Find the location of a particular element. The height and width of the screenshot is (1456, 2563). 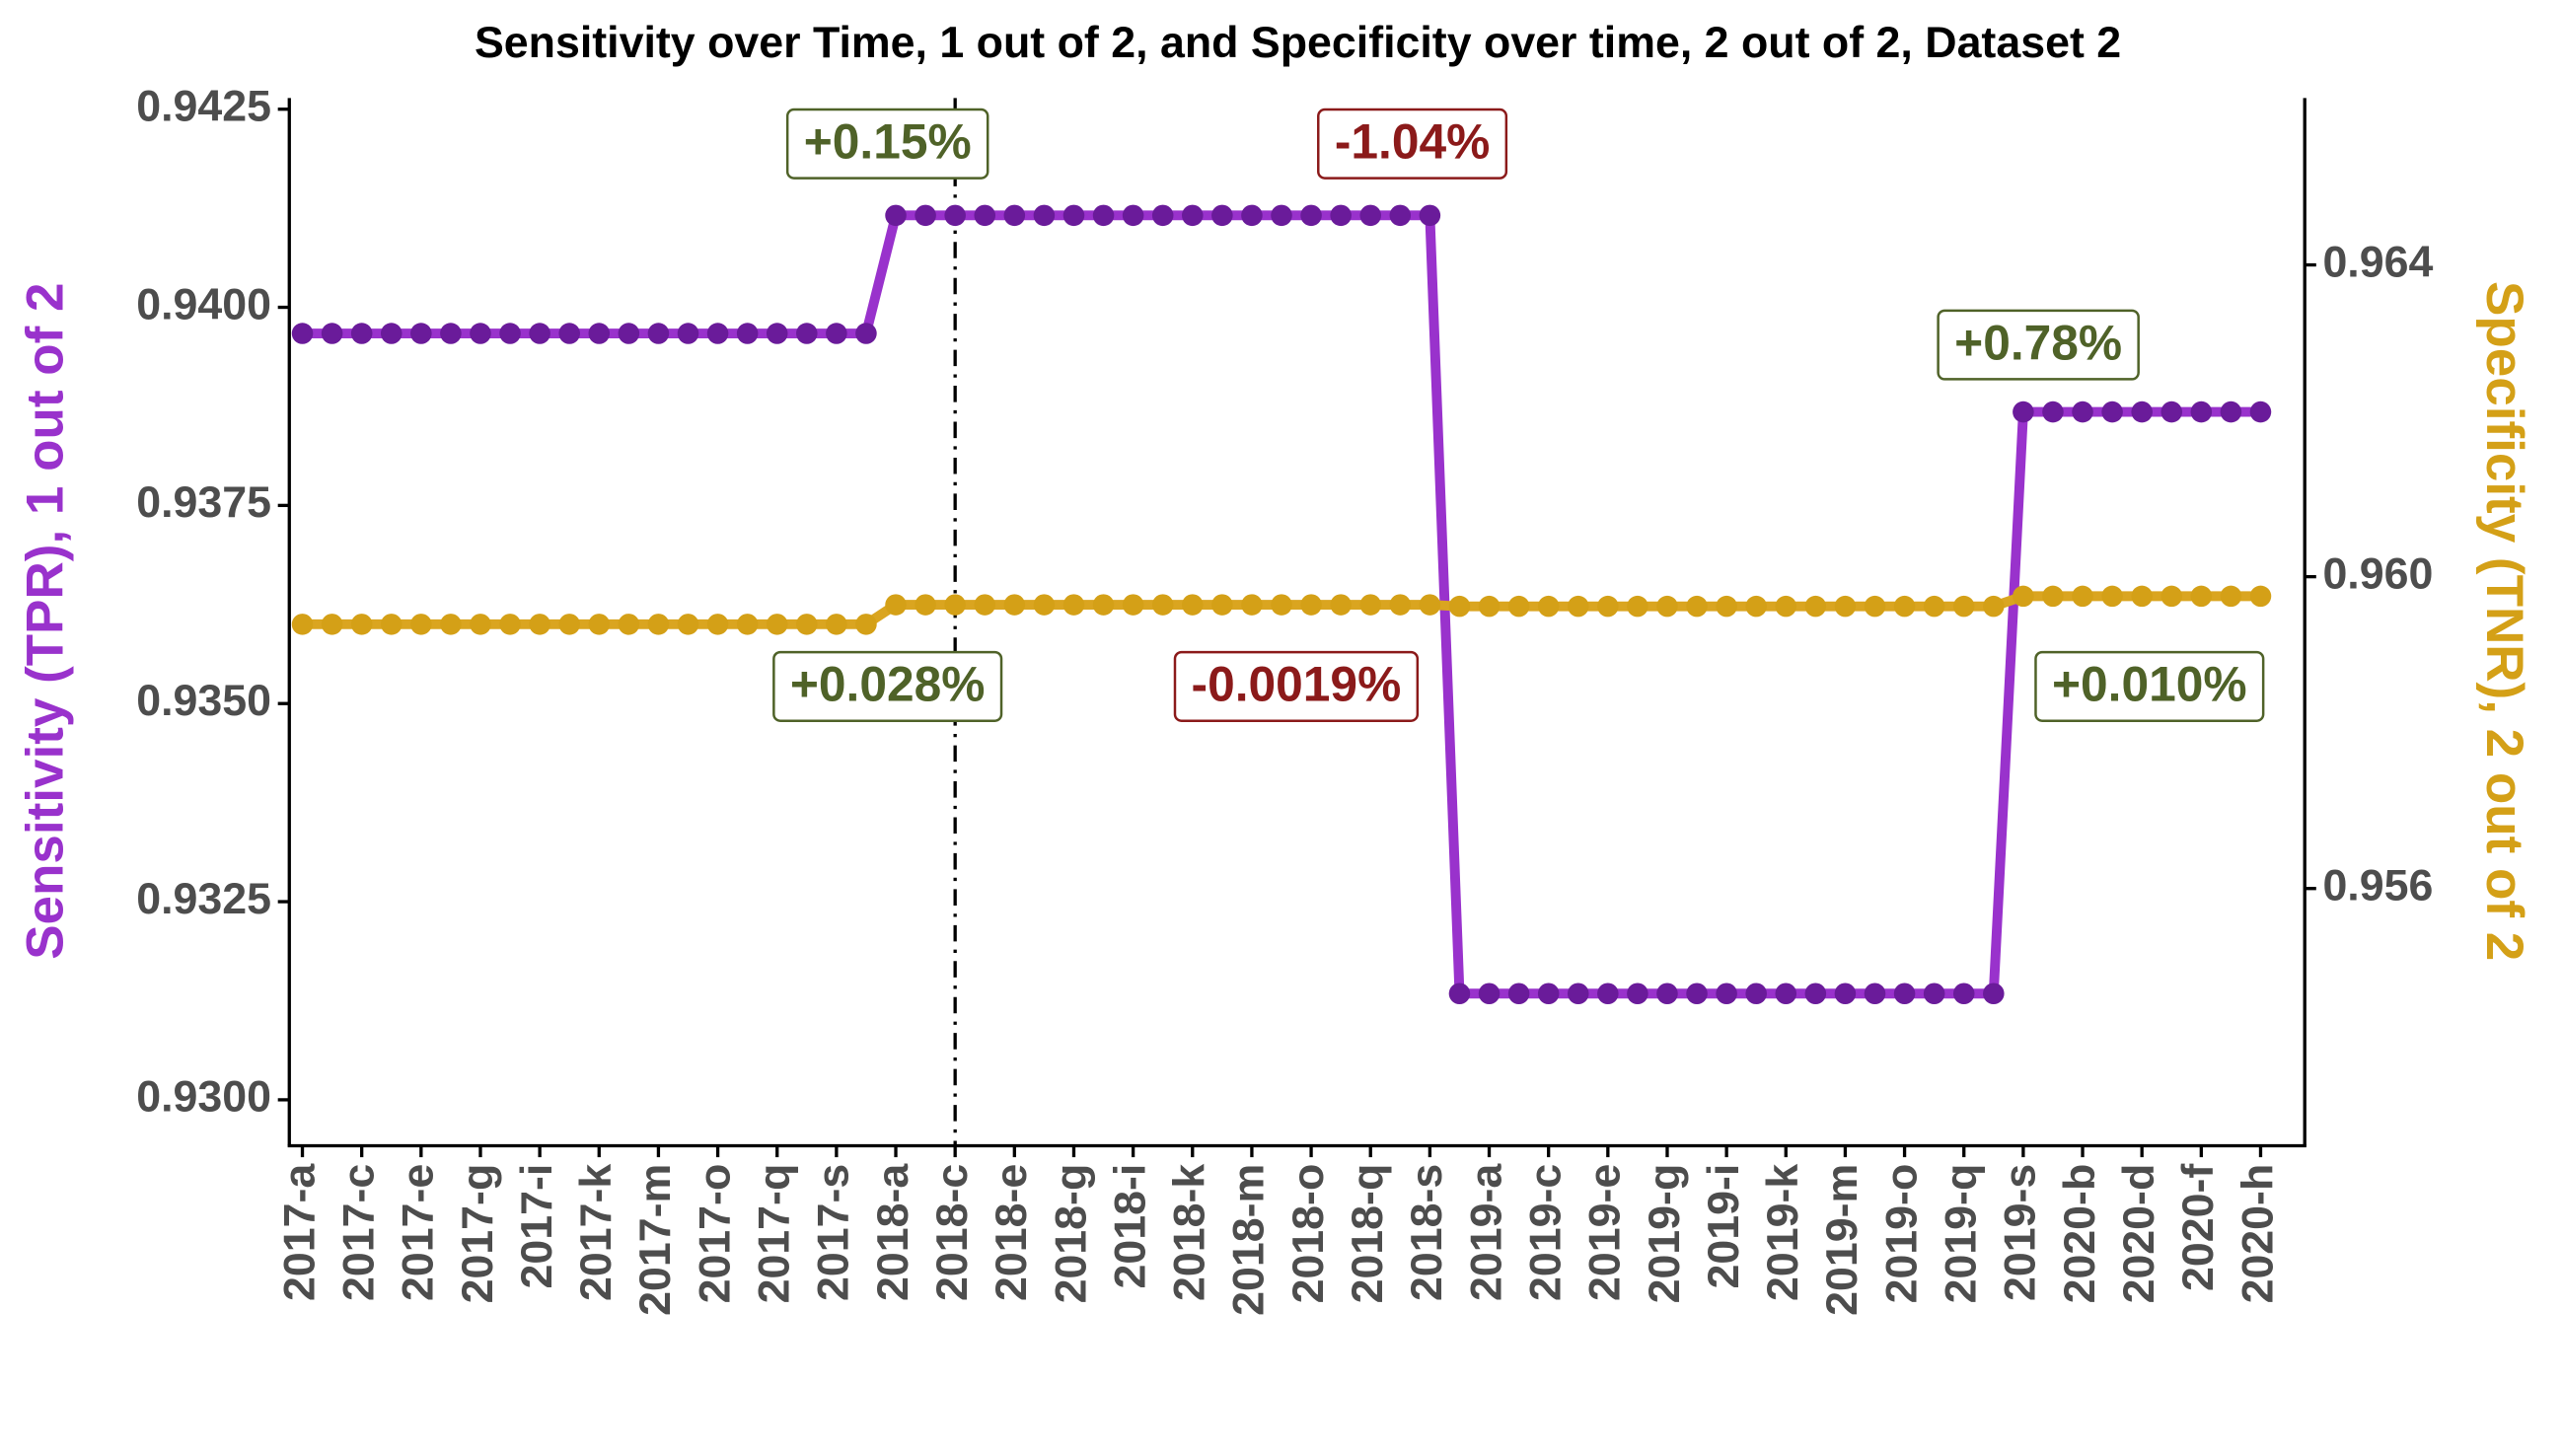

x-tick-label: 2019-s is located at coordinates (2021, 1232).